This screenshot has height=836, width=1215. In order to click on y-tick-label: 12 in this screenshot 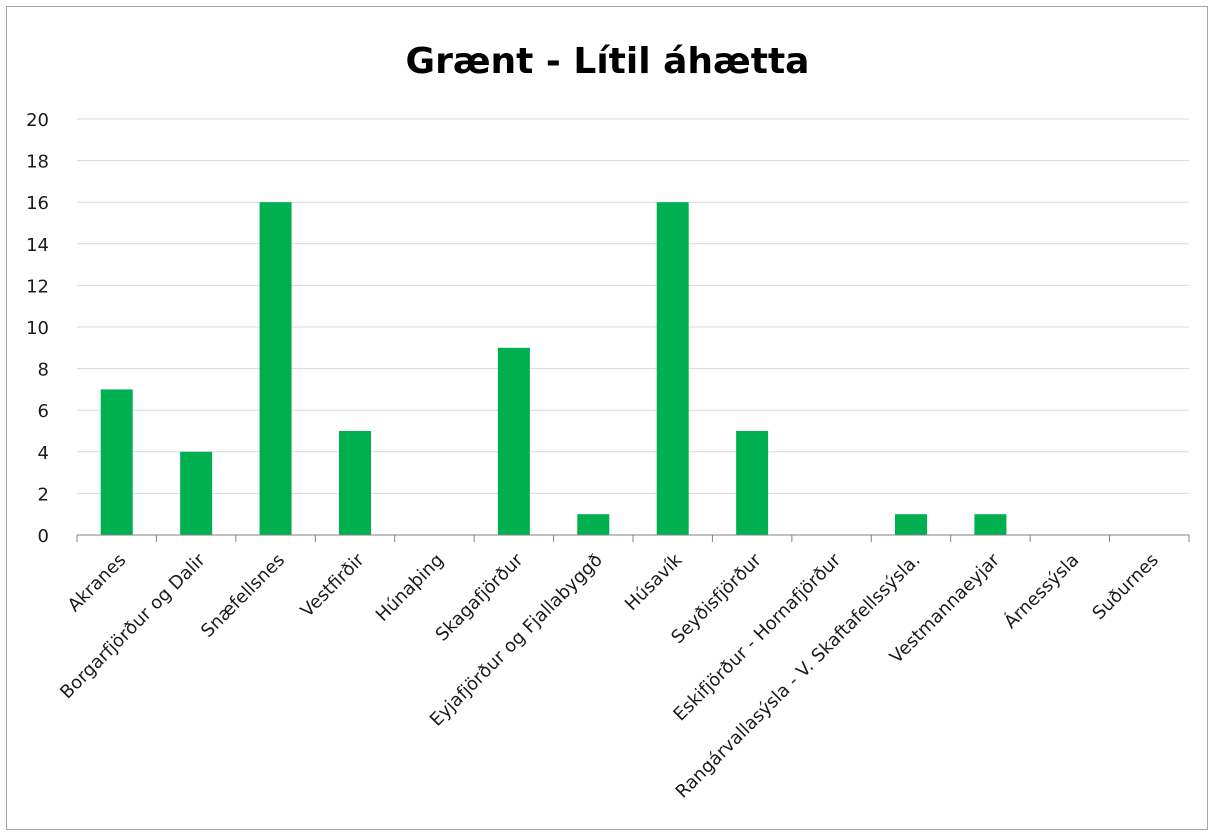, I will do `click(37, 286)`.